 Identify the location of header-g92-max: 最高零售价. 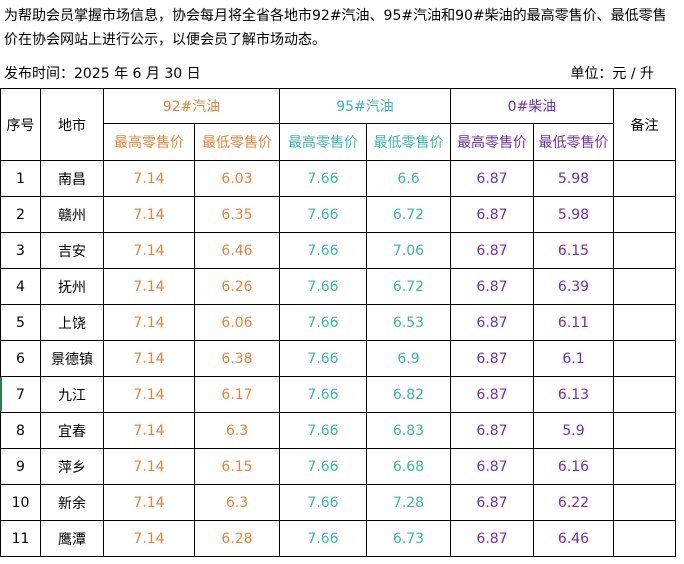
(149, 142).